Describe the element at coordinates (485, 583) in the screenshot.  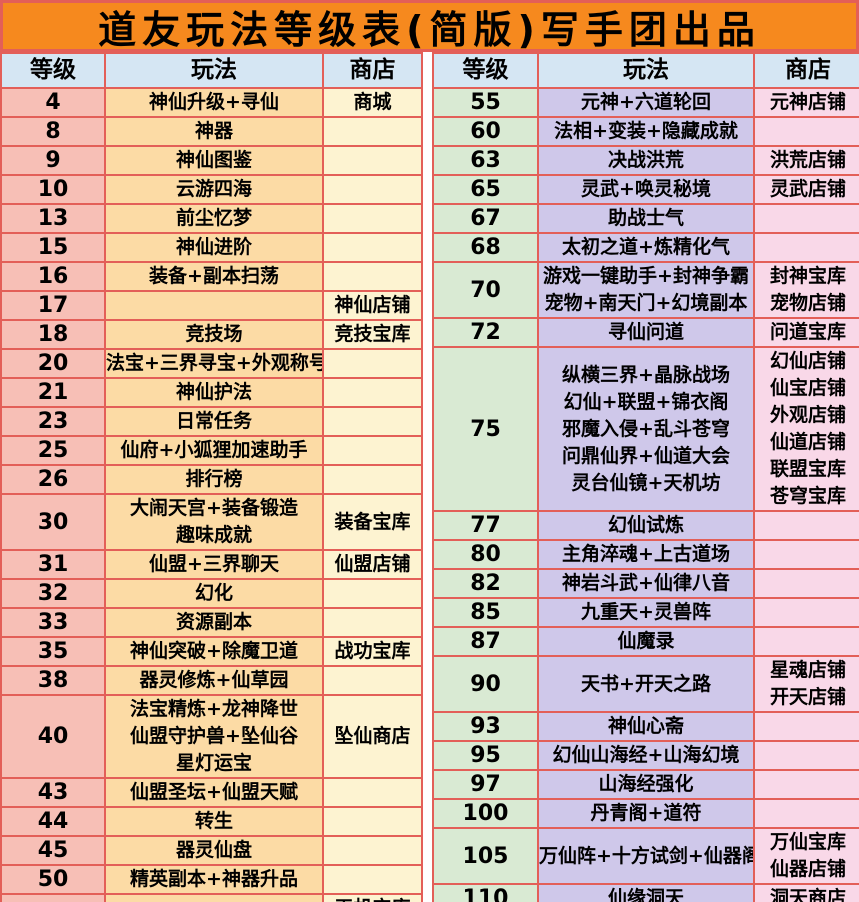
I see `level-cell: 82` at that location.